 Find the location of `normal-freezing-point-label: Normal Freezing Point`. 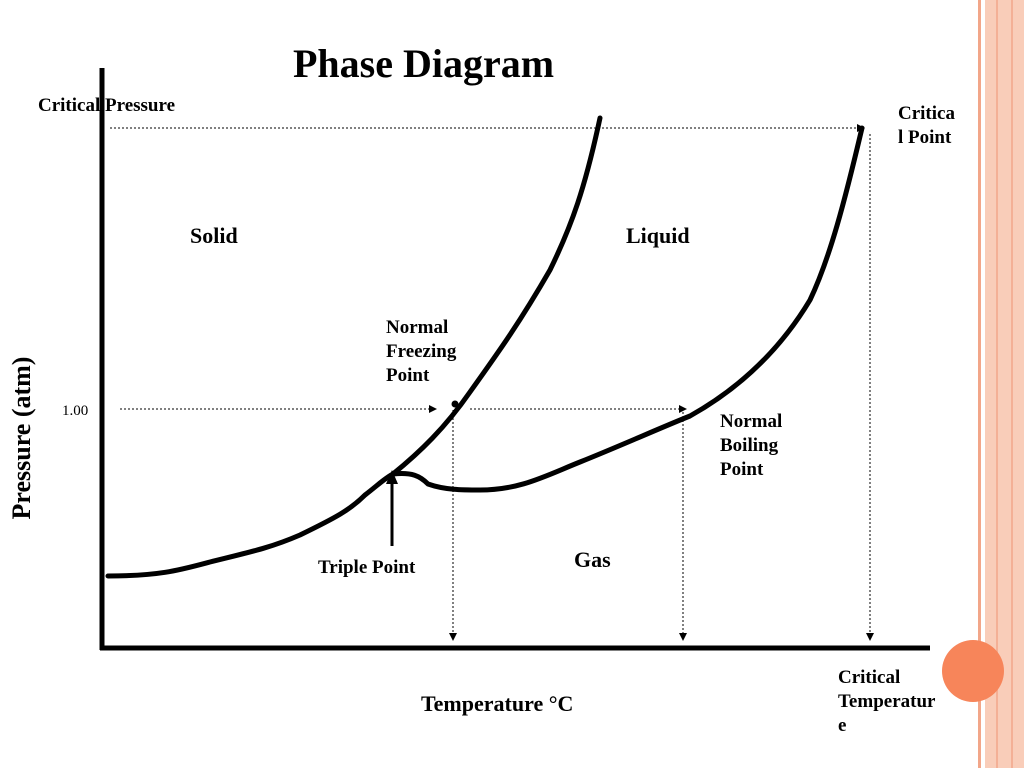

normal-freezing-point-label: Normal Freezing Point is located at coordinates (421, 351).